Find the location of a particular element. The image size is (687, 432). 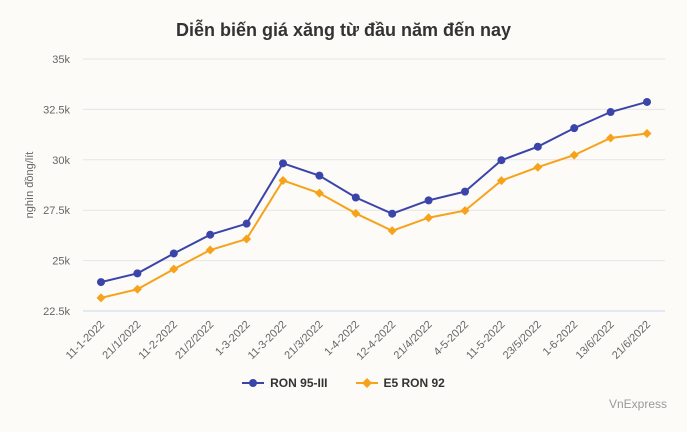

x-tick-label: 23/5/2022 is located at coordinates (522, 340).